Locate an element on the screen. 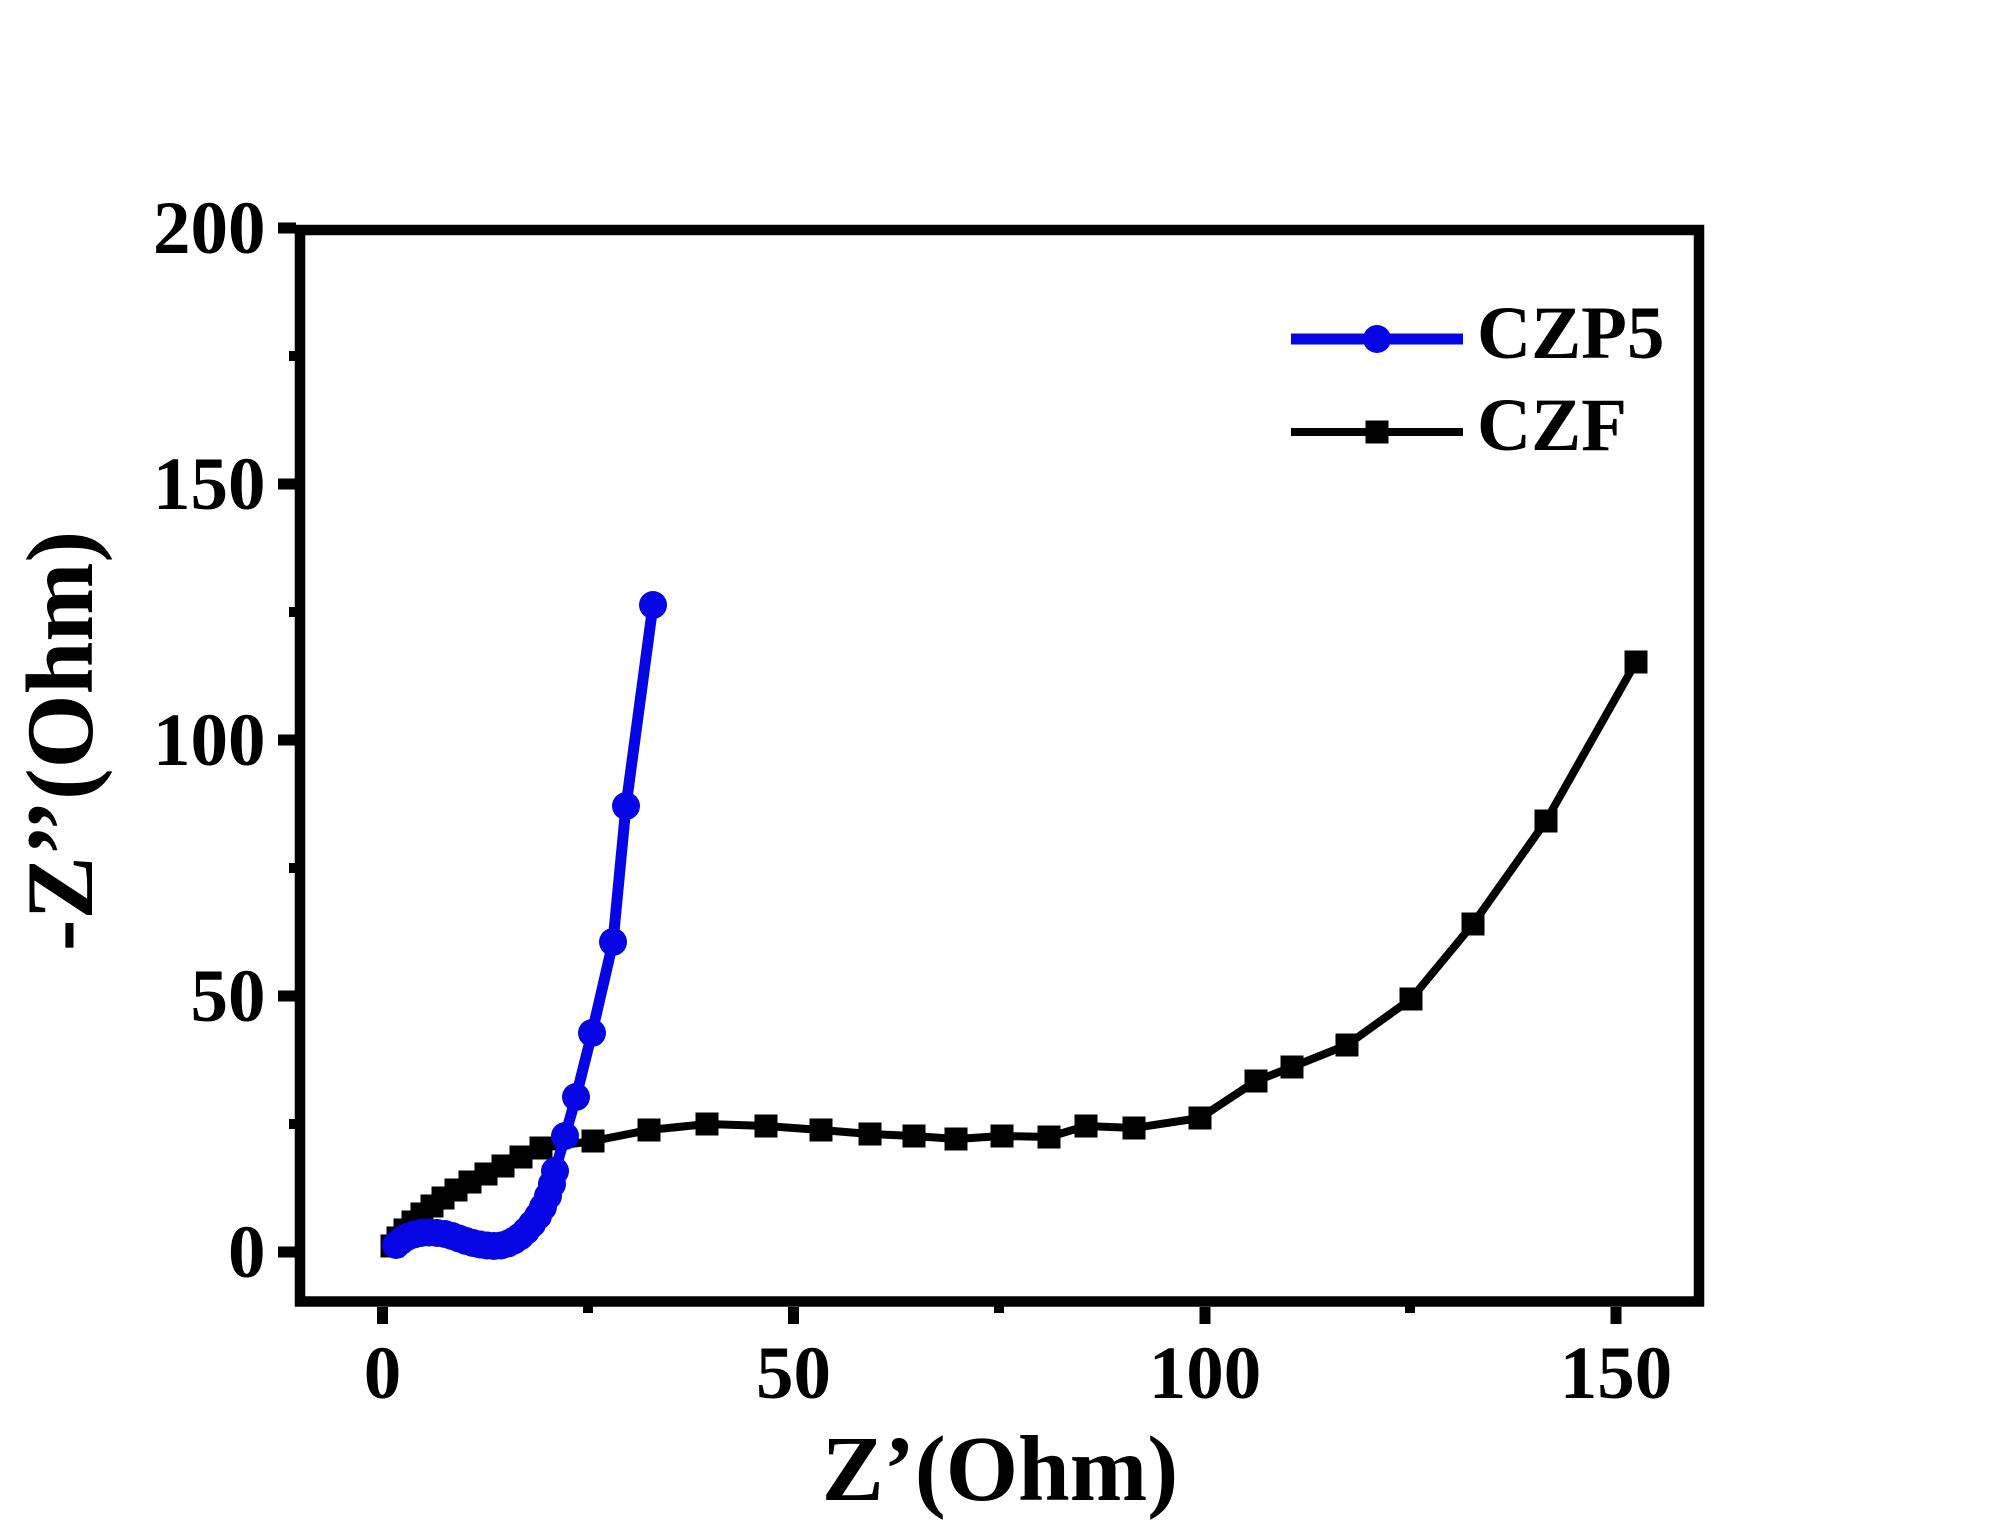  svg-text: CZP5 is located at coordinates (1571, 333).